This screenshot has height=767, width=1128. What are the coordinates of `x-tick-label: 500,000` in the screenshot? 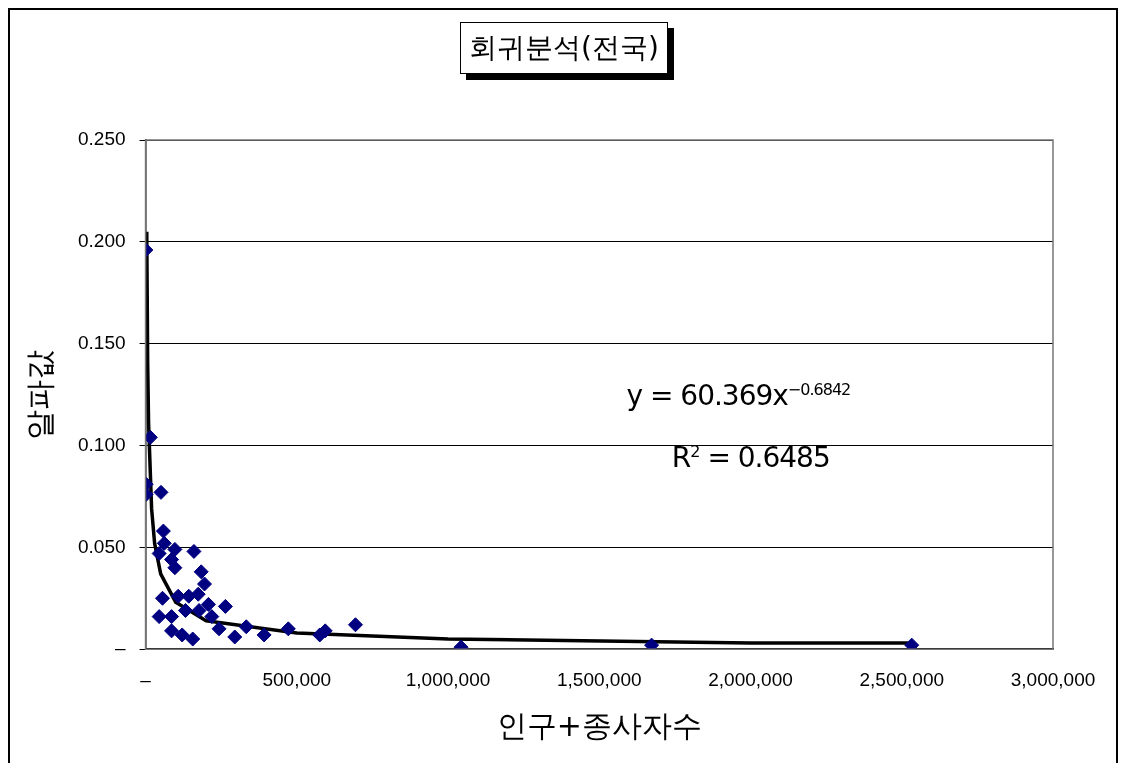 It's located at (297, 679).